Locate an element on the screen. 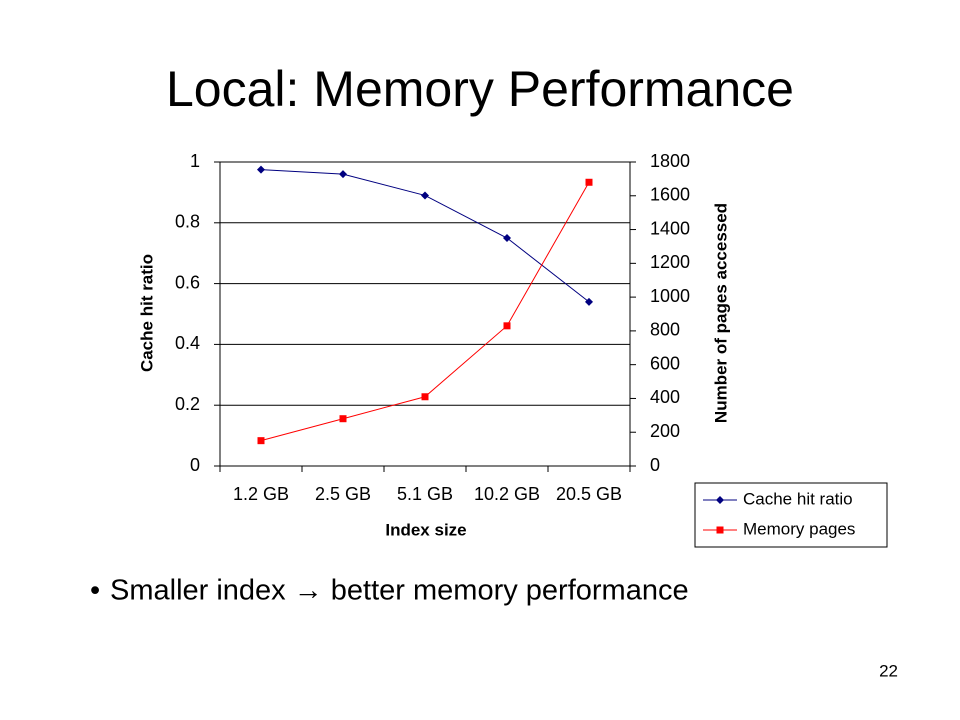 This screenshot has width=960, height=720. y2-tick-label: 1600 is located at coordinates (670, 195).